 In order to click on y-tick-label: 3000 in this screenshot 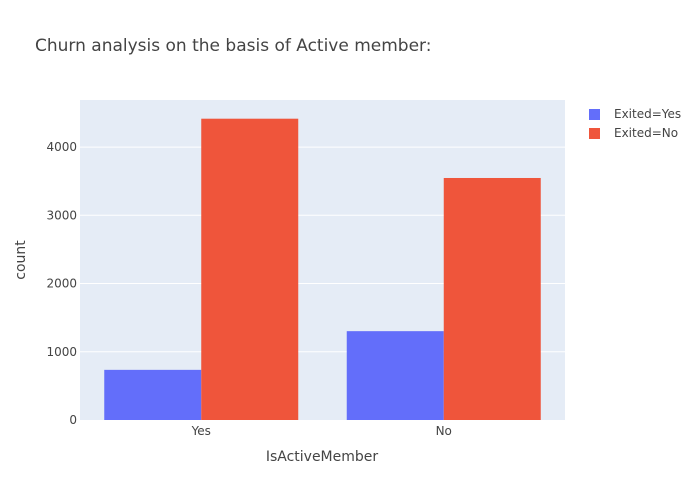, I will do `click(61, 215)`.